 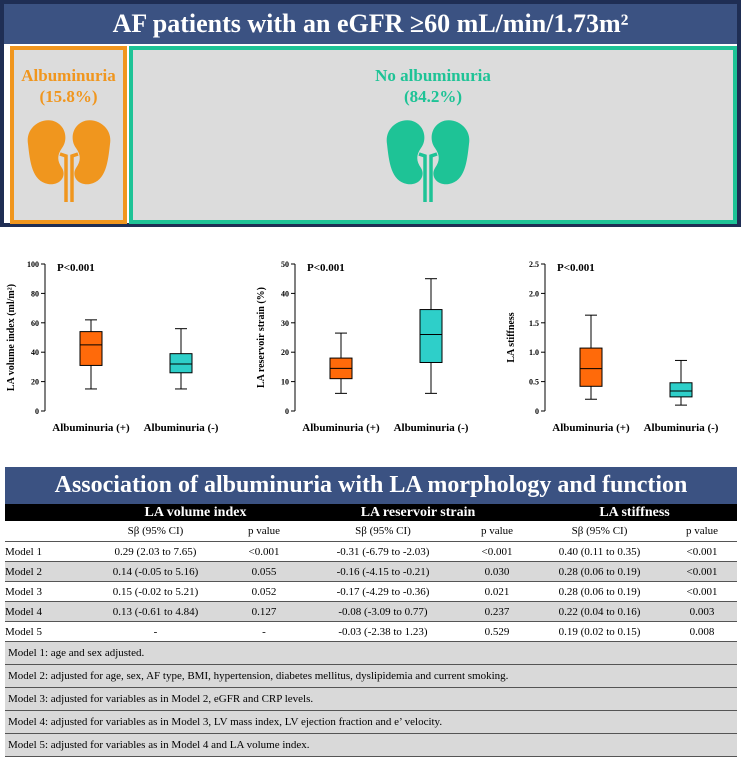 I want to click on cell-strain-sbeta: -0.31 (-6.79 to -2.03), so click(x=383, y=551).